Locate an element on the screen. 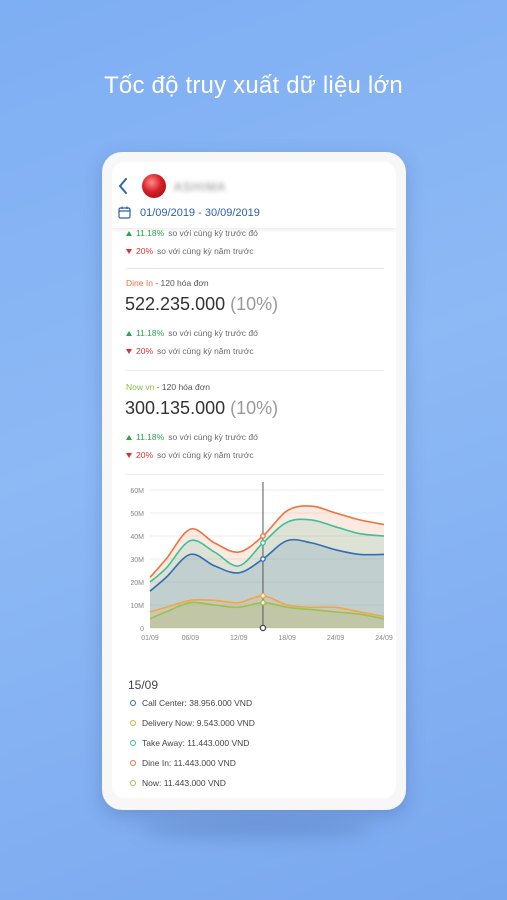 The width and height of the screenshot is (507, 900). legend-item-take-away: Take Away: 11.443.000 VND is located at coordinates (189, 743).